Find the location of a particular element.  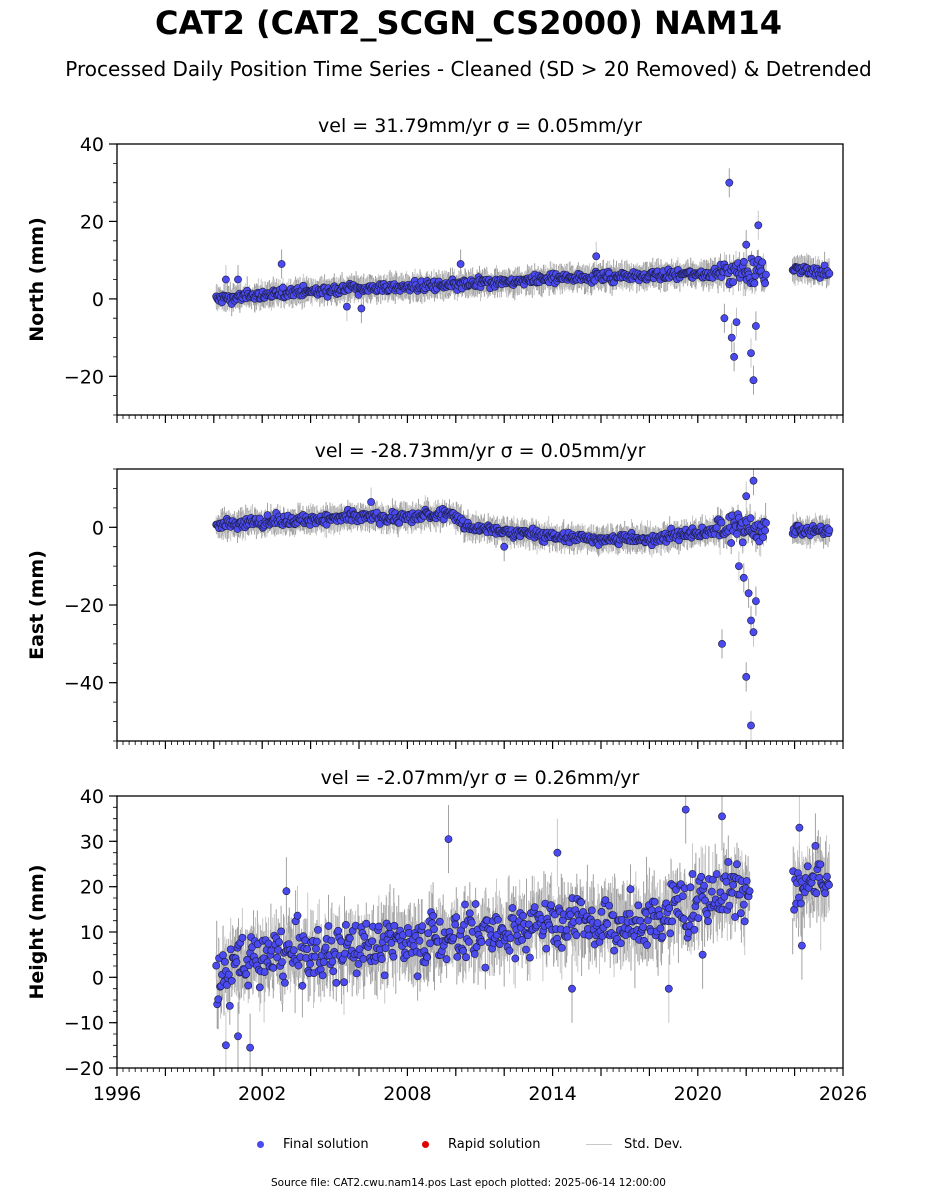

legend-final-label: Final solution is located at coordinates (326, 1144).